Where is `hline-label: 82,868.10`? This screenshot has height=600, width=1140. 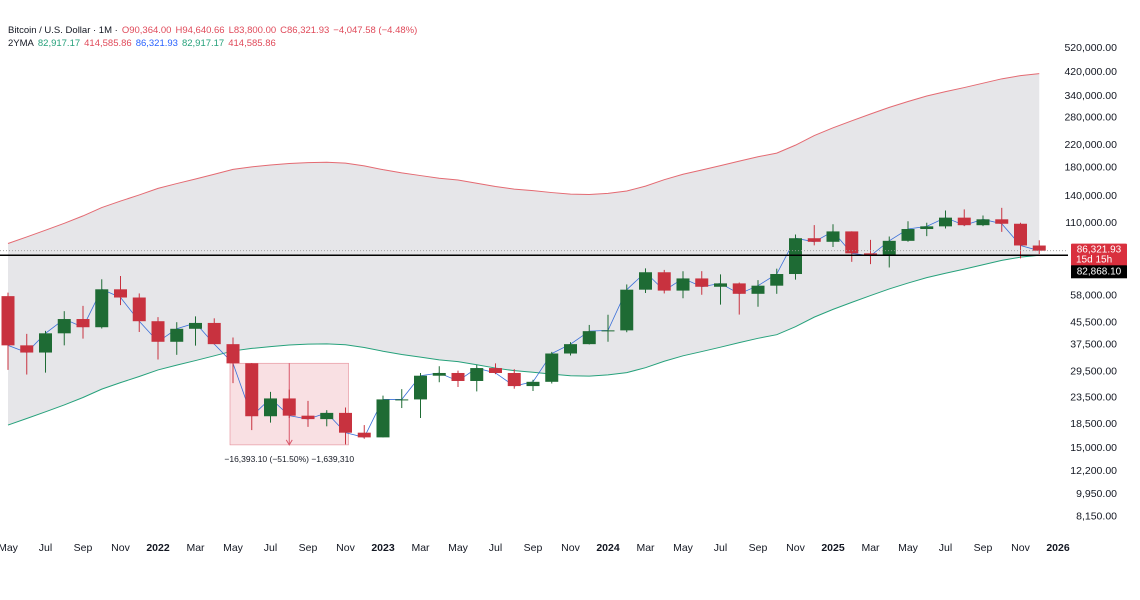 hline-label: 82,868.10 is located at coordinates (1099, 271).